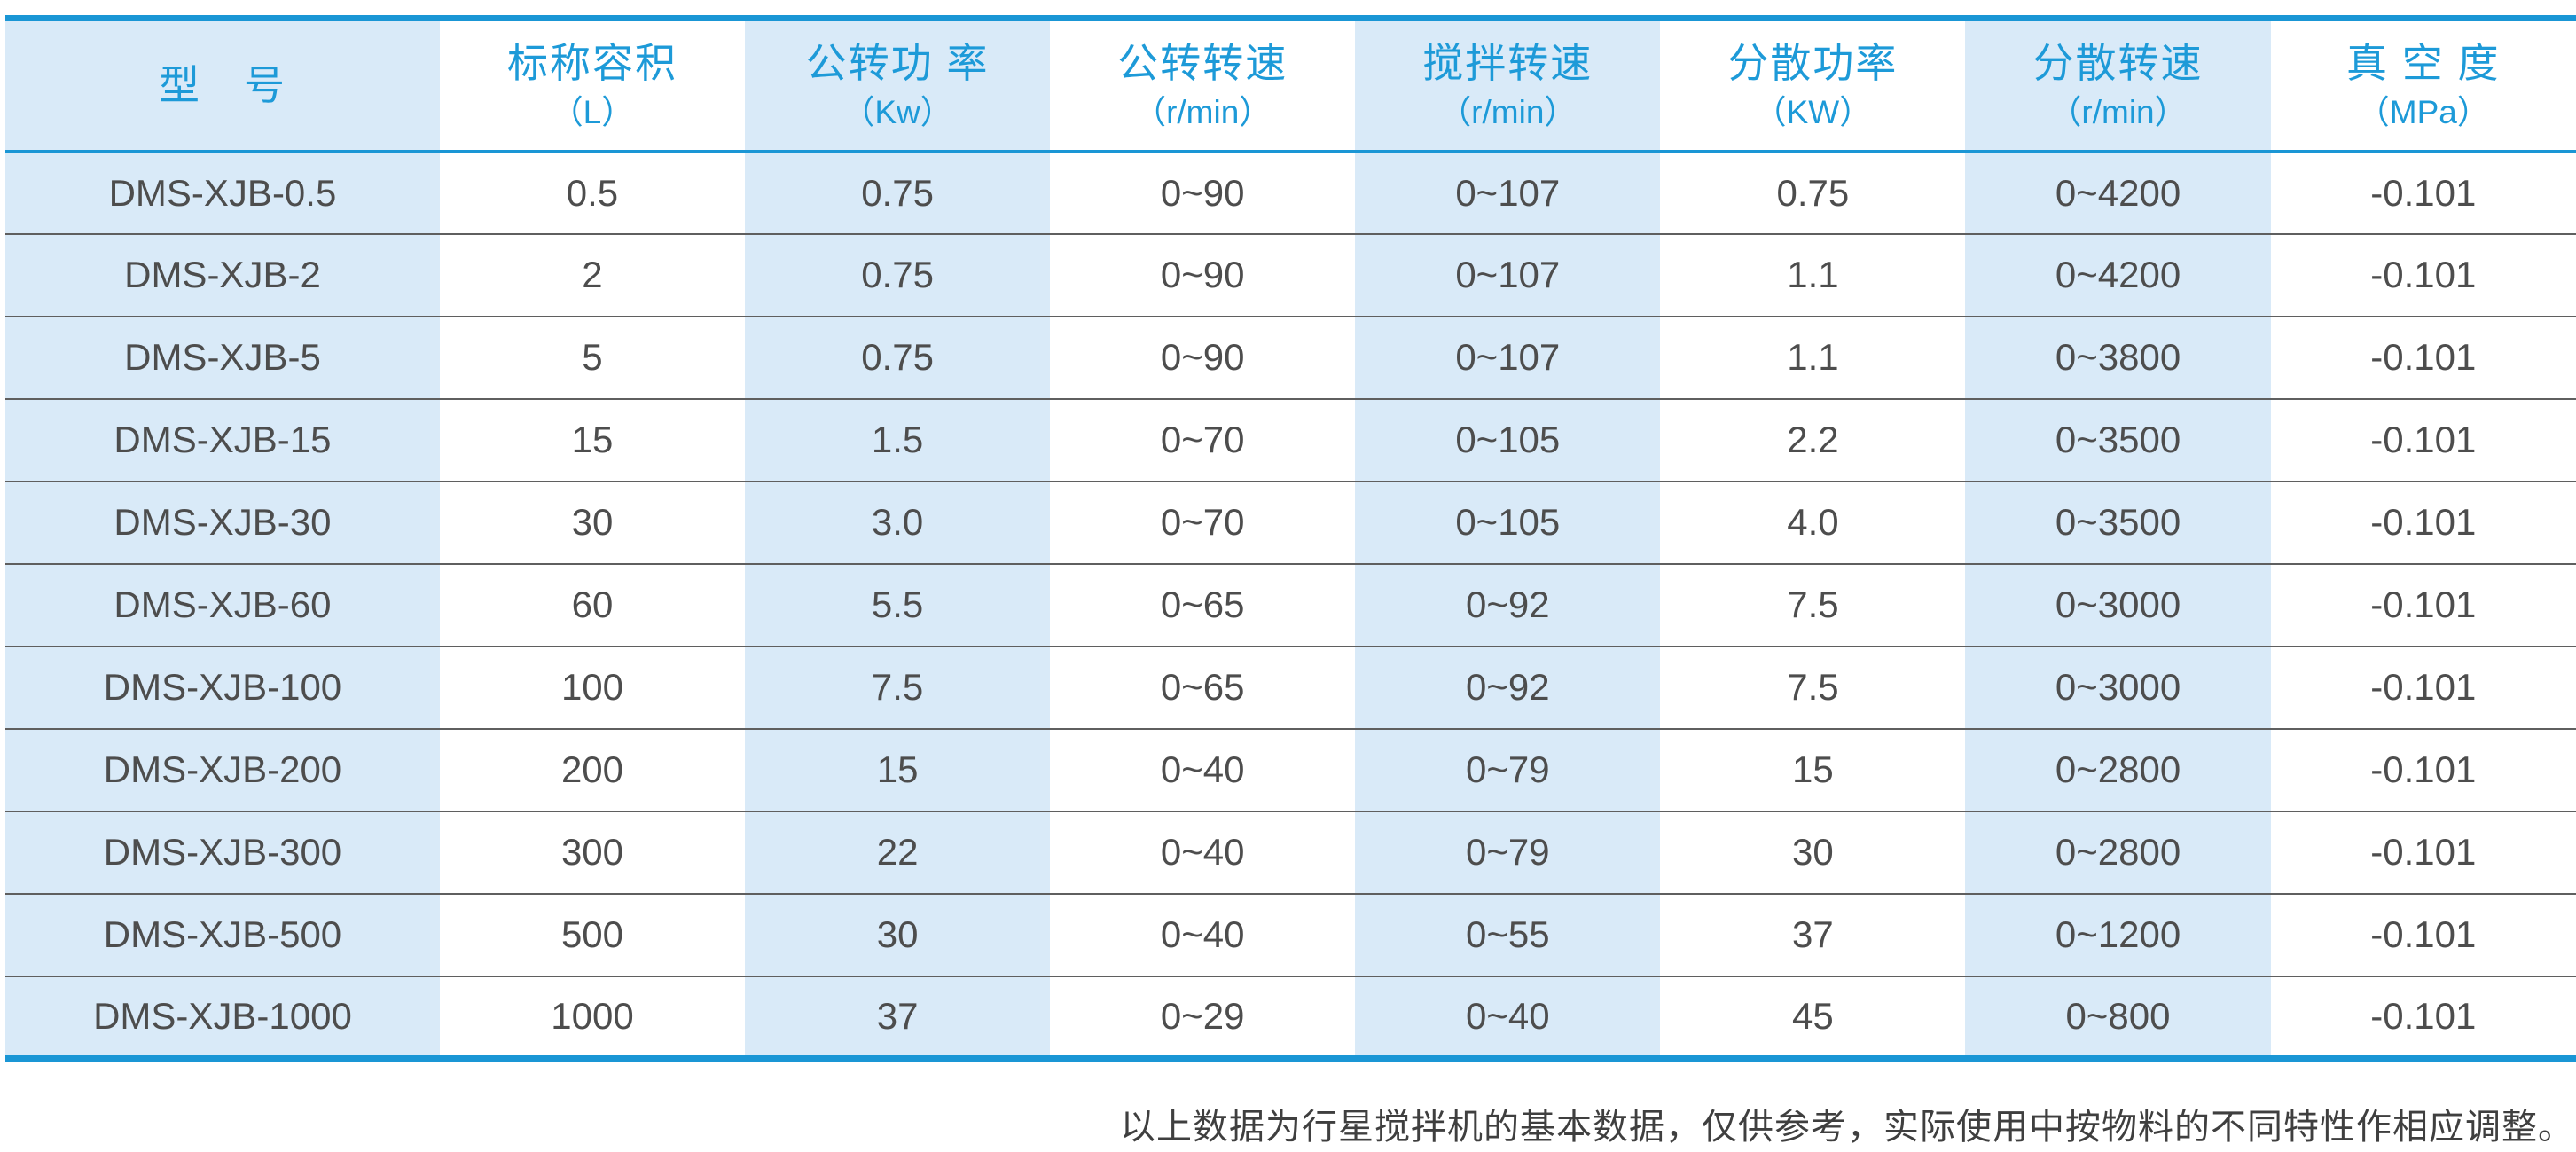  Describe the element at coordinates (592, 934) in the screenshot. I see `value-cell: 500` at that location.